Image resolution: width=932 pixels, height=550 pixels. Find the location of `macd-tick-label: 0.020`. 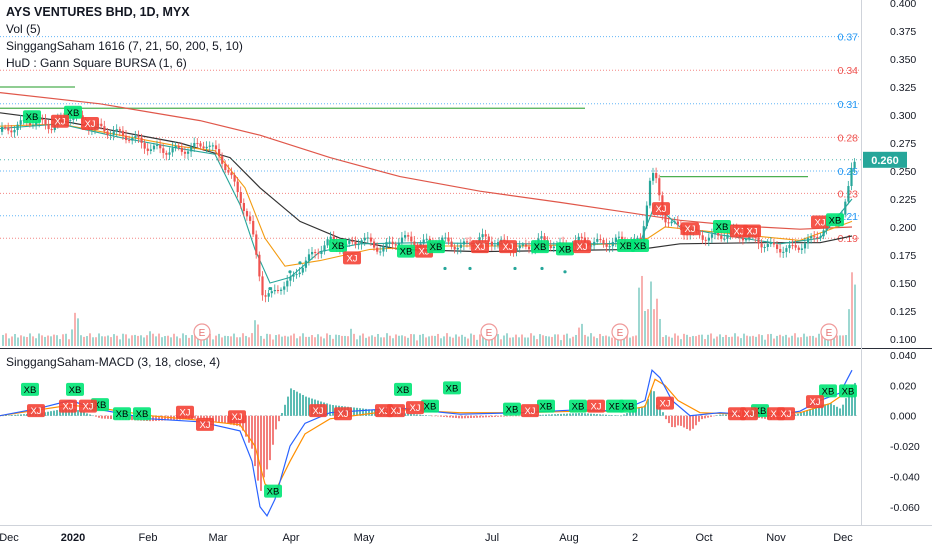

macd-tick-label: 0.020 is located at coordinates (903, 386).